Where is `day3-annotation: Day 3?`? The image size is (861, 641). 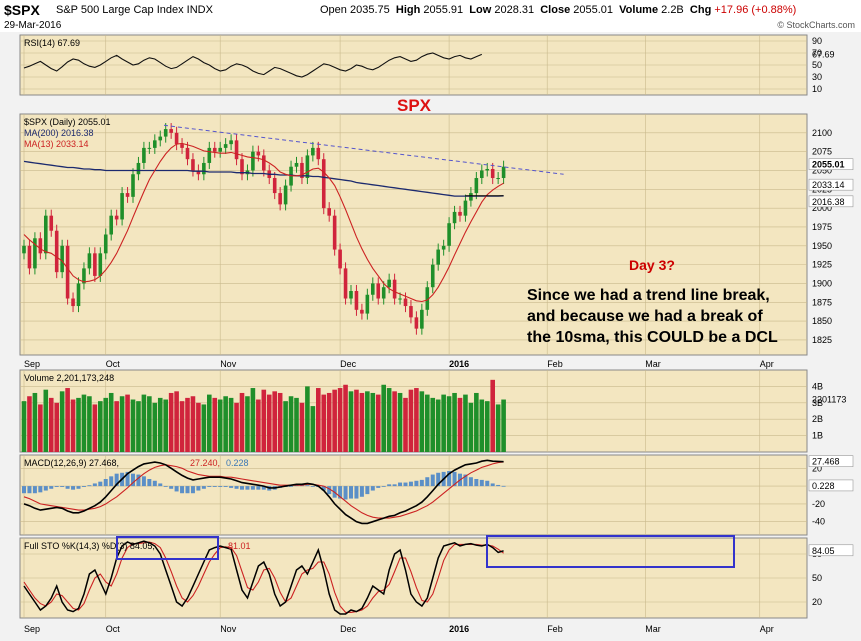 day3-annotation: Day 3? is located at coordinates (652, 265).